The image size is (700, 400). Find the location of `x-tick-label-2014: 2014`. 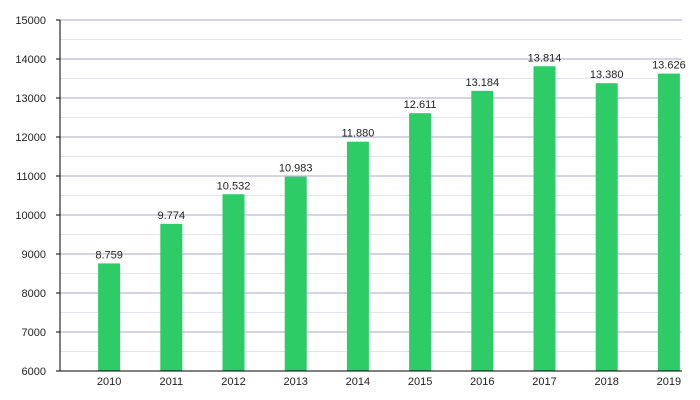

x-tick-label-2014: 2014 is located at coordinates (358, 382).